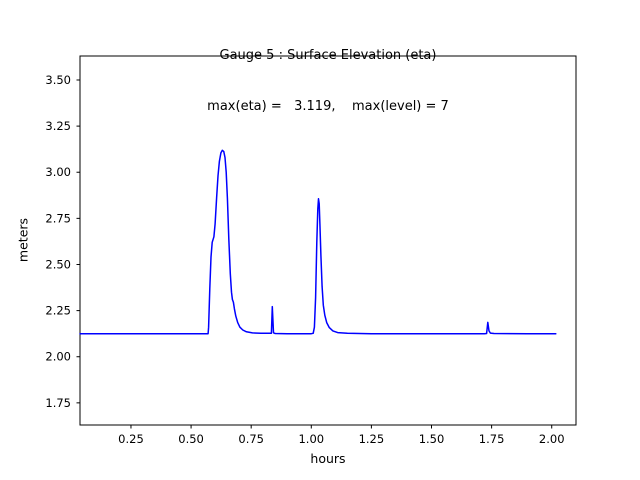 Image resolution: width=640 pixels, height=480 pixels. I want to click on y-tick-label: 3.00, so click(58, 172).